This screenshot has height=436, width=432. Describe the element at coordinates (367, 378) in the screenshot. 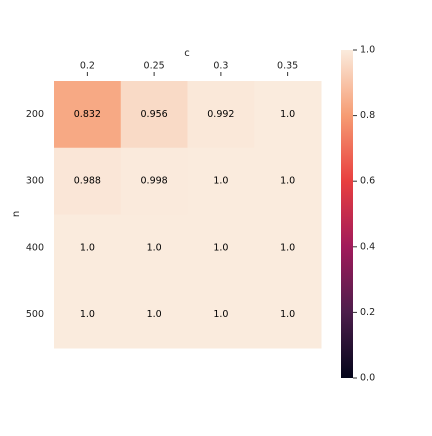

I see `colorbar-tick-label: 0.0` at that location.